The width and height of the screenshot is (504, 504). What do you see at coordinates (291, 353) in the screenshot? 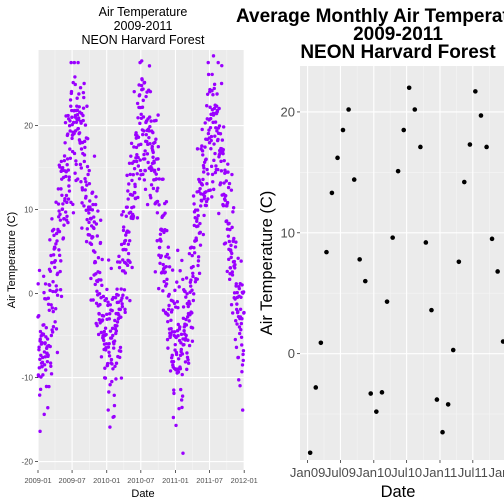
I see `chart2-y-tick-label: 0` at bounding box center [291, 353].